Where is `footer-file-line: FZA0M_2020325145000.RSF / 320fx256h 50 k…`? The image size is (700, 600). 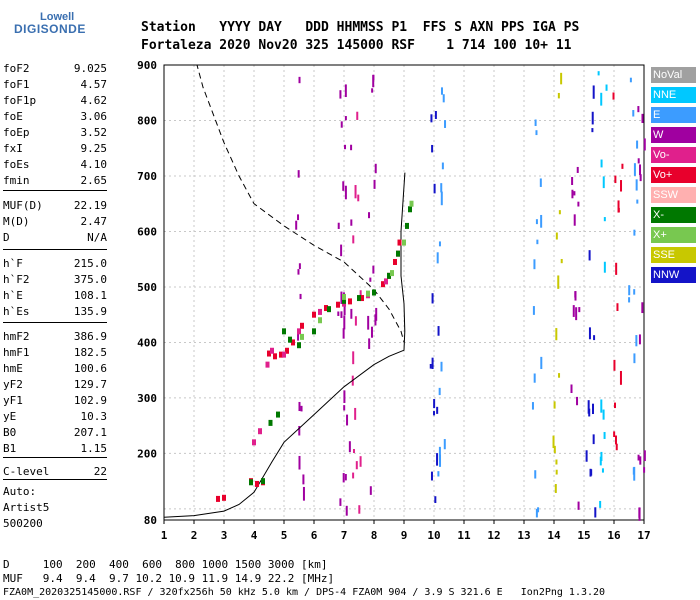 footer-file-line: FZA0M_2020325145000.RSF / 320fx256h 50 k… is located at coordinates (304, 592).